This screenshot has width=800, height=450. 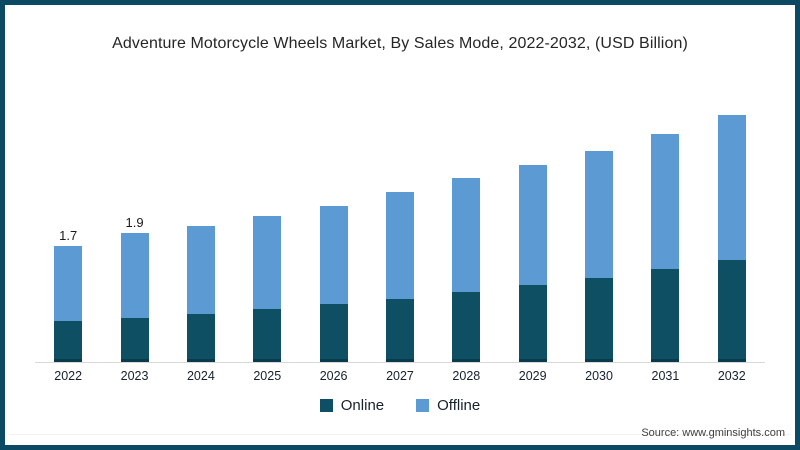 I want to click on bar-segment-offline-2027, so click(x=399, y=245).